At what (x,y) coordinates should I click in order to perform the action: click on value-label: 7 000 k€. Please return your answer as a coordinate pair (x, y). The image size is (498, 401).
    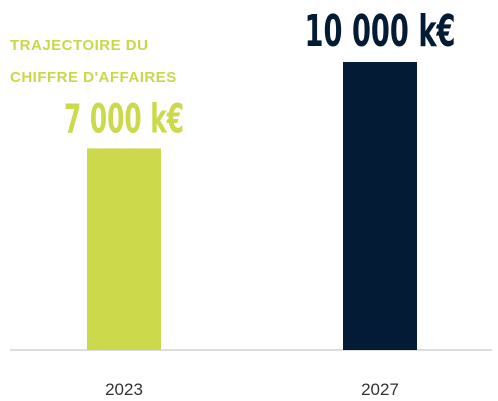
    Looking at the image, I should click on (124, 119).